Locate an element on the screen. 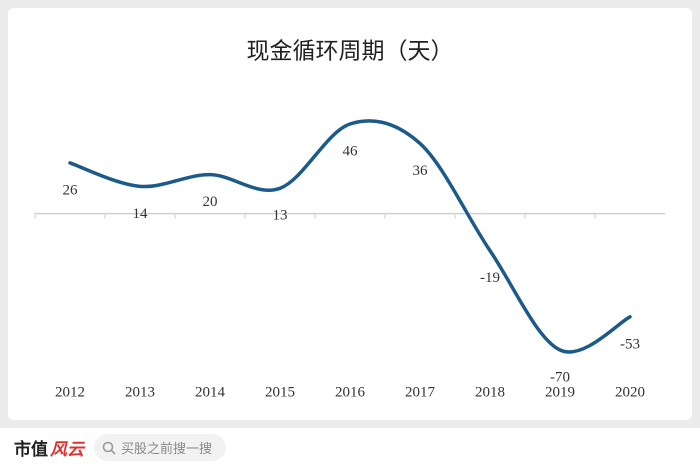 This screenshot has width=700, height=467. x-tick-label: 2015 is located at coordinates (280, 392).